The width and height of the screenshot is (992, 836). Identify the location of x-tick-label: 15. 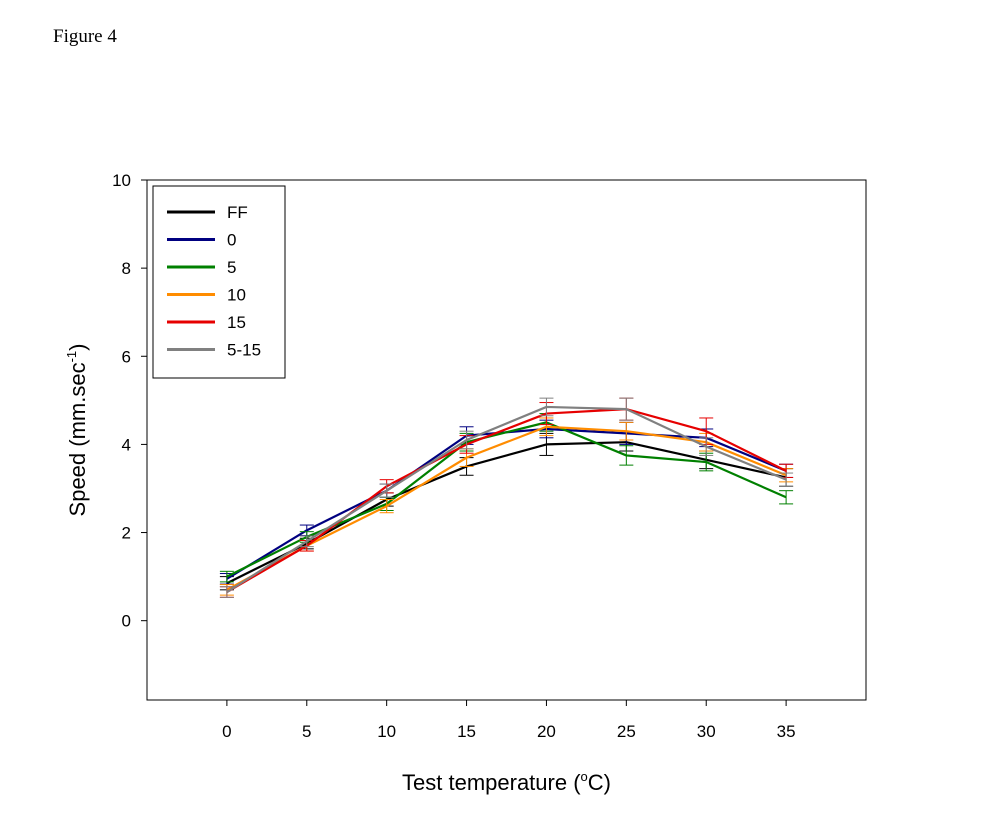
(466, 731).